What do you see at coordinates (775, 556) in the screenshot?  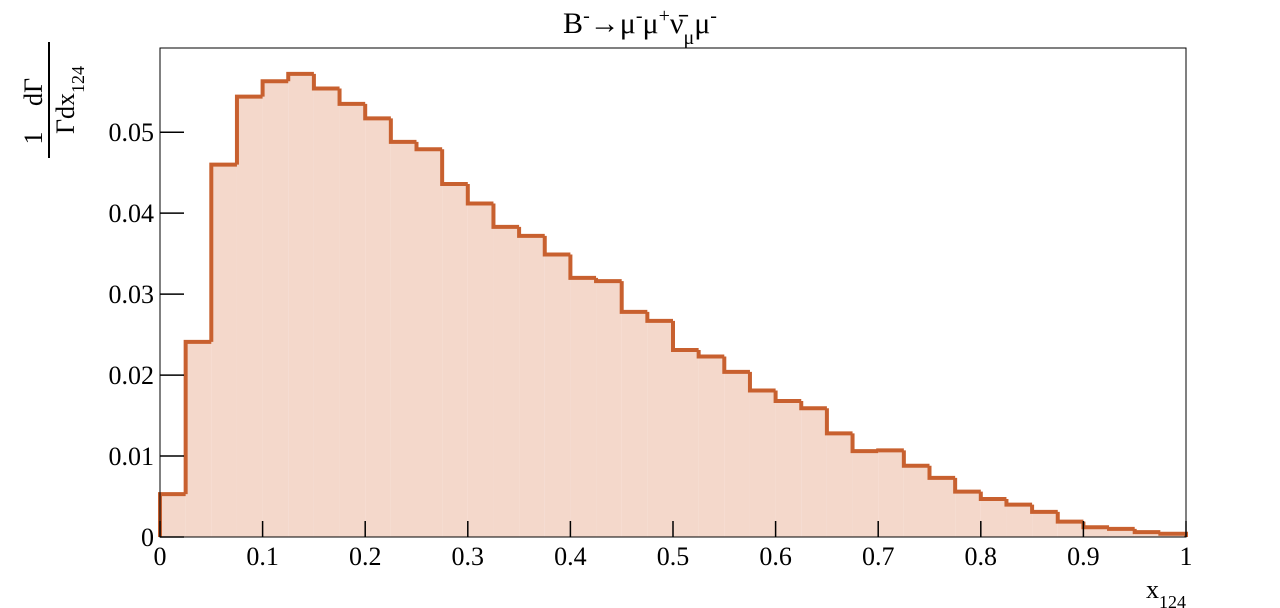 I see `x-tick-label: 0.6` at bounding box center [775, 556].